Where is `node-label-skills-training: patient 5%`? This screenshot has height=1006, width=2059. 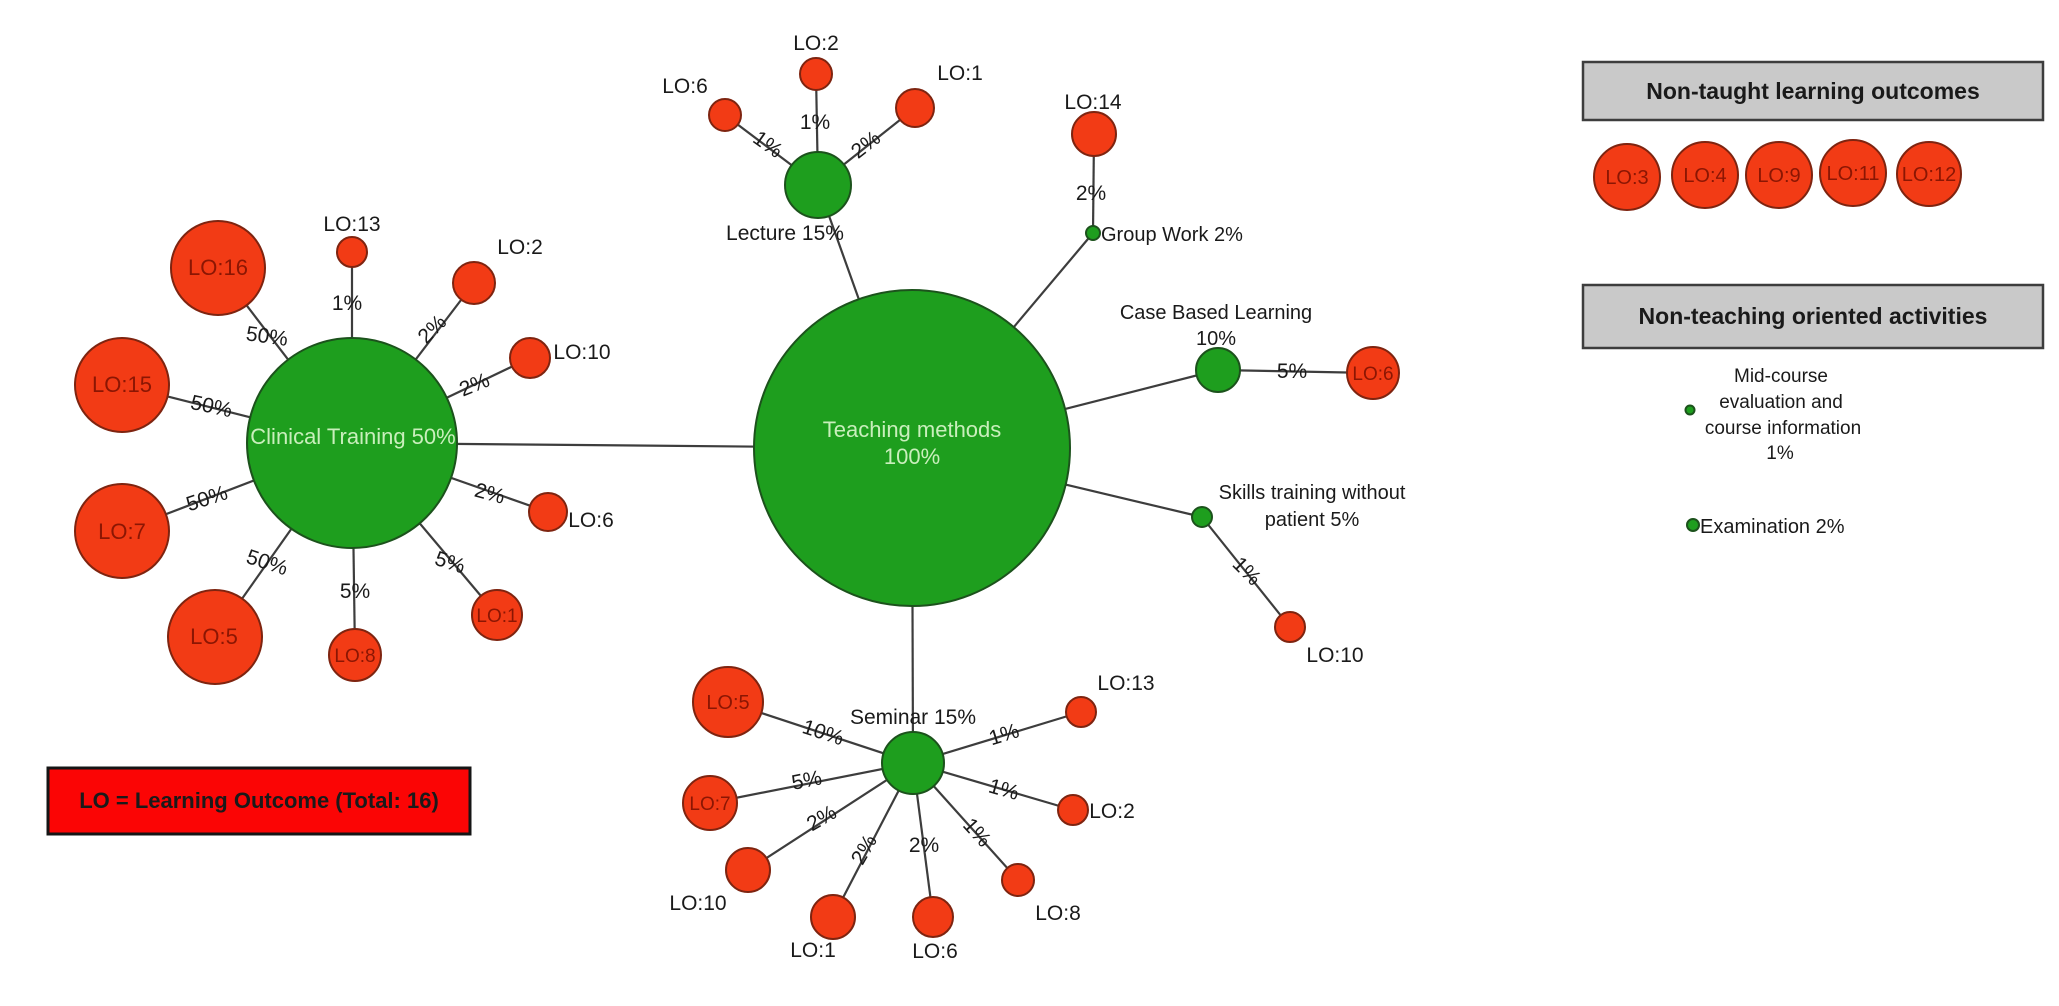 node-label-skills-training: patient 5% is located at coordinates (1312, 520).